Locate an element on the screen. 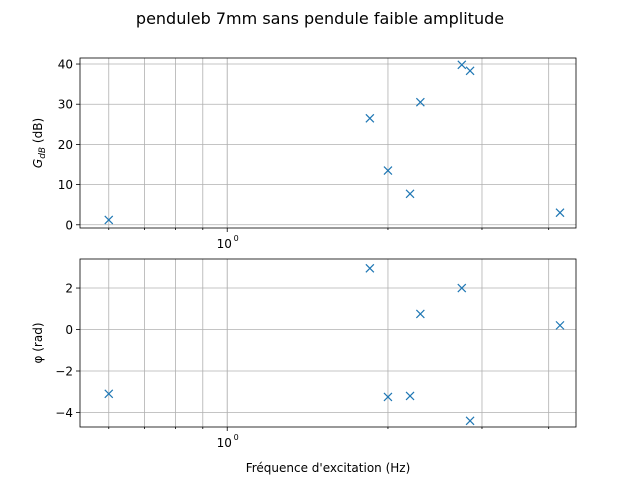 The image size is (640, 480). y-axis-label: φ (rad) is located at coordinates (38, 343).